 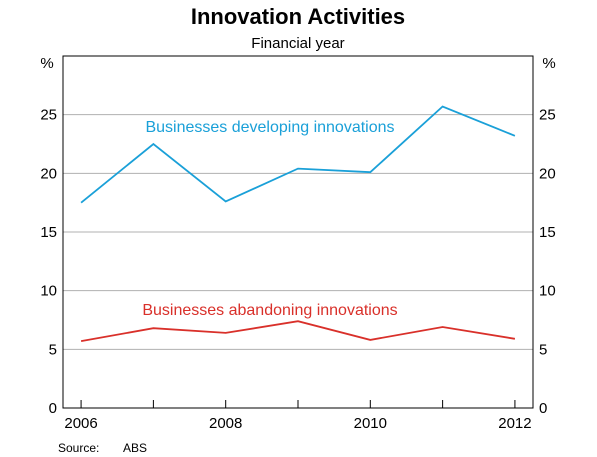 What do you see at coordinates (298, 16) in the screenshot?
I see `chart-title: Innovation Activities` at bounding box center [298, 16].